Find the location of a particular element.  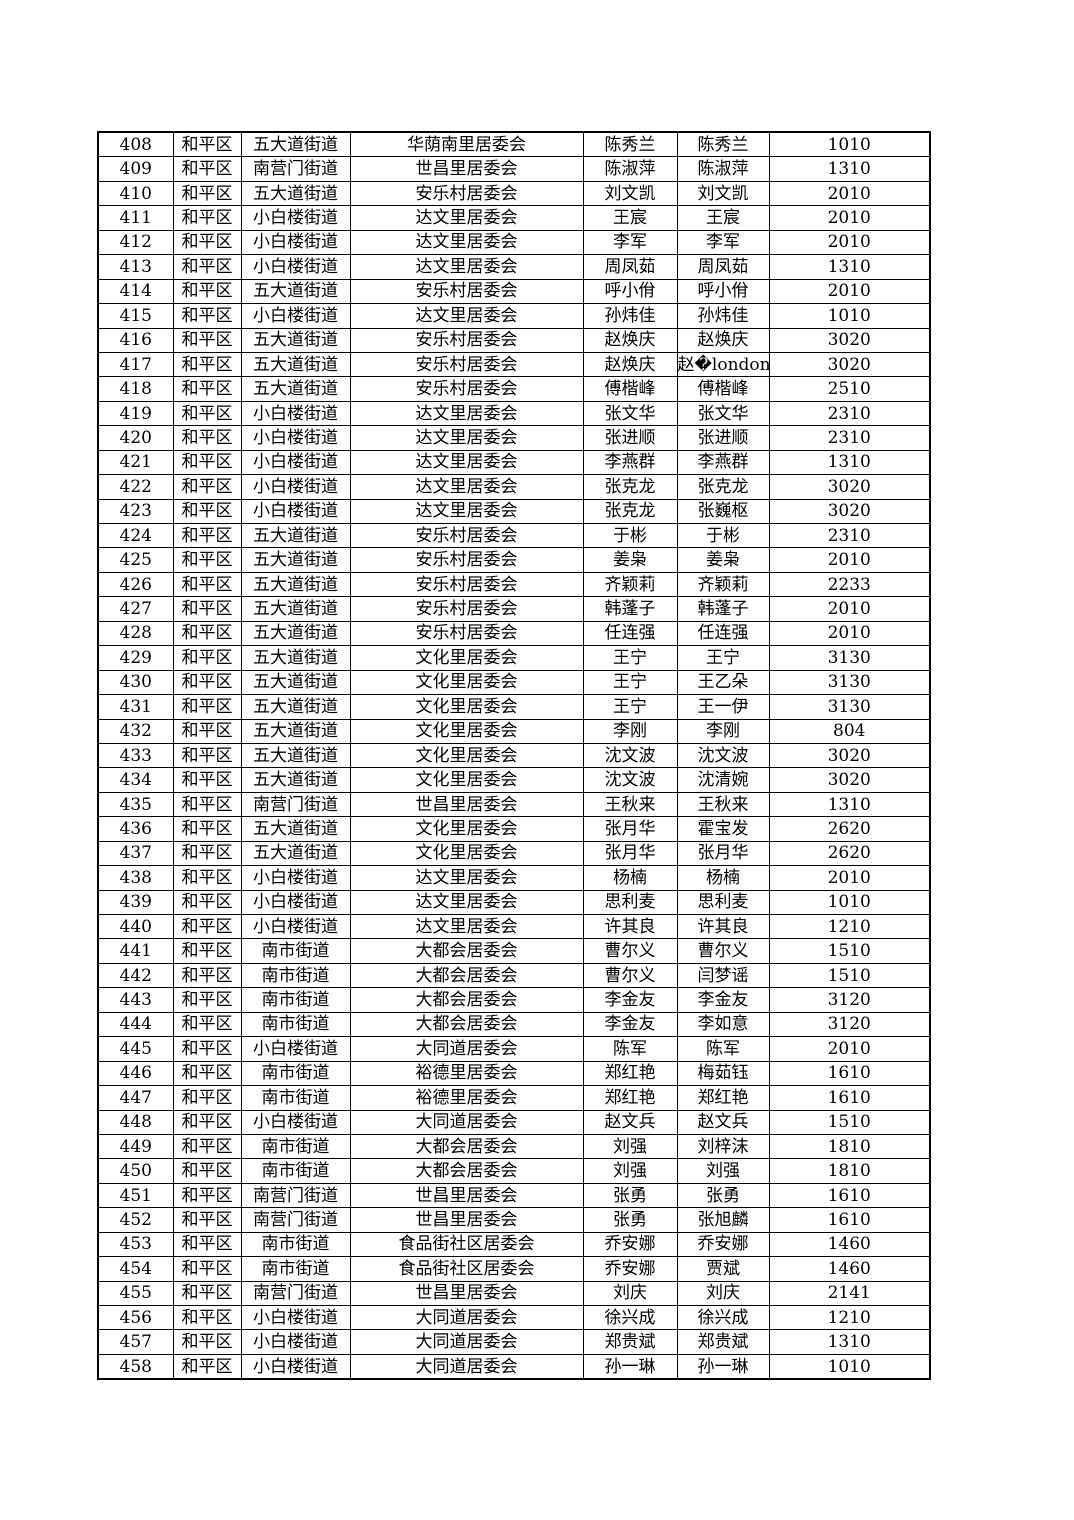

applicant-name-cell: 李燕群 is located at coordinates (630, 462).